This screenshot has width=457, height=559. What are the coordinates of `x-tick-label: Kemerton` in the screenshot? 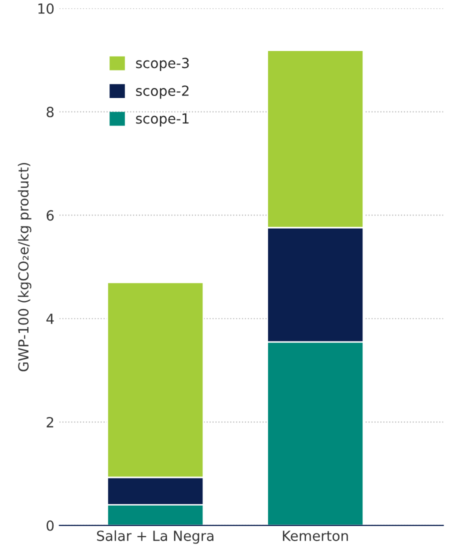 It's located at (315, 536).